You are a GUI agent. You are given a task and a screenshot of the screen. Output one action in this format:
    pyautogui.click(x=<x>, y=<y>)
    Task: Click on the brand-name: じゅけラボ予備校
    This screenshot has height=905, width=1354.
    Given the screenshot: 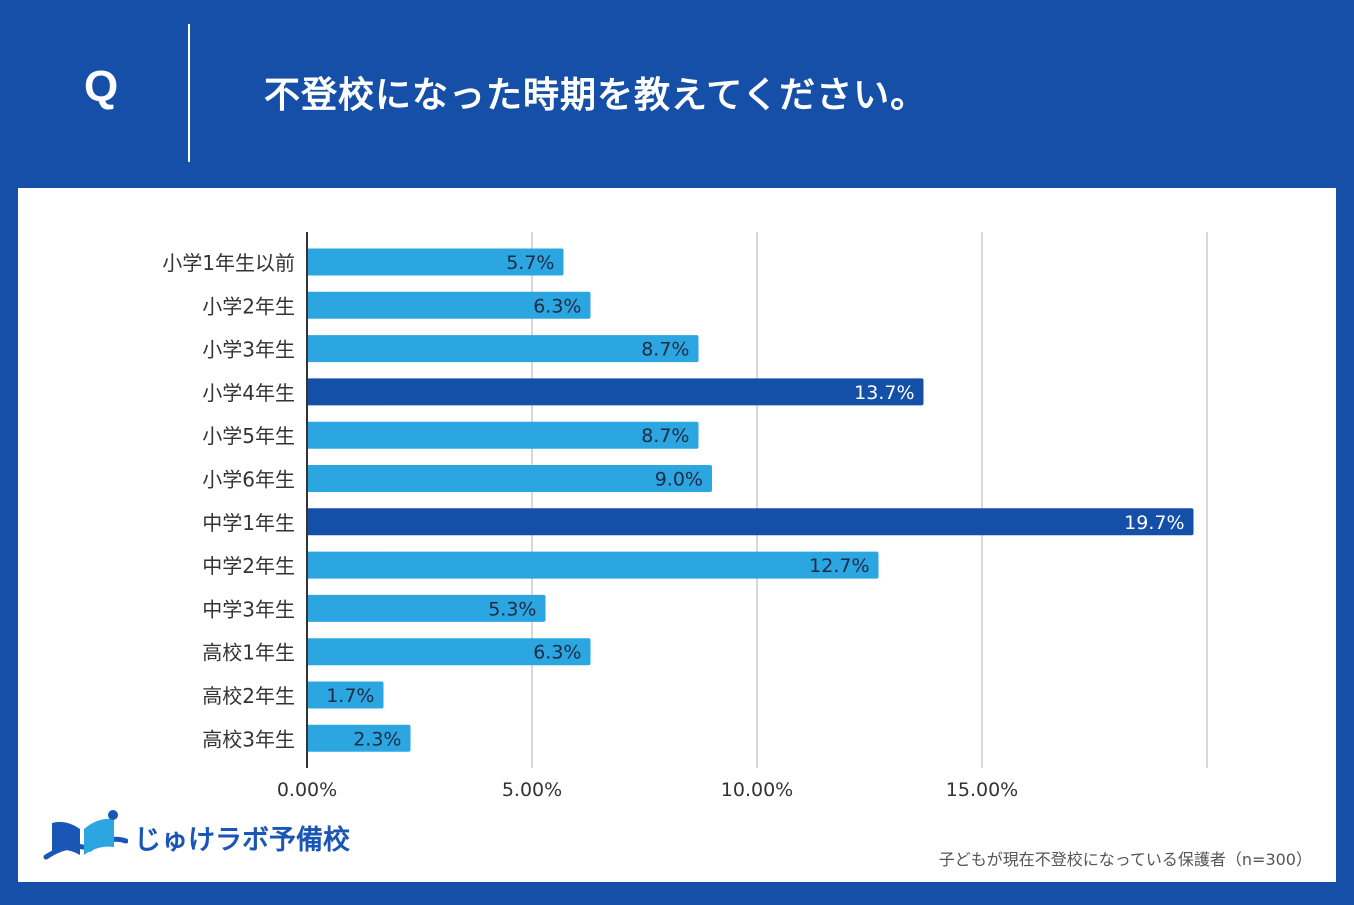 What is the action you would take?
    pyautogui.click(x=242, y=840)
    